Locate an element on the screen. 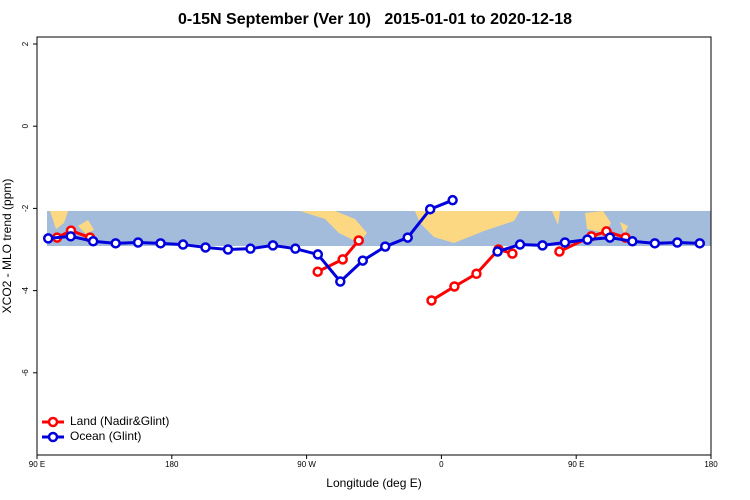 The width and height of the screenshot is (750, 500). y-tick-label: -4 is located at coordinates (25, 290).